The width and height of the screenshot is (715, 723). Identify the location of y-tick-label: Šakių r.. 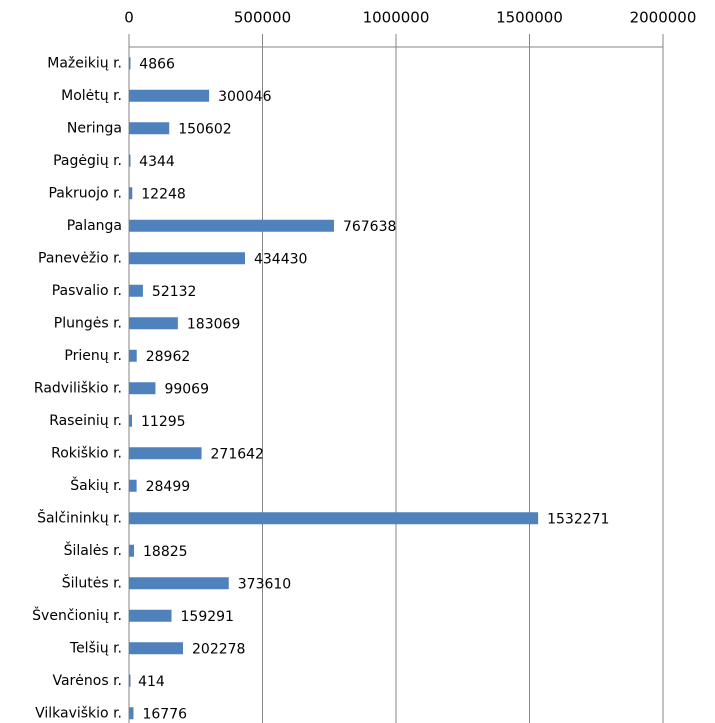
(96, 485).